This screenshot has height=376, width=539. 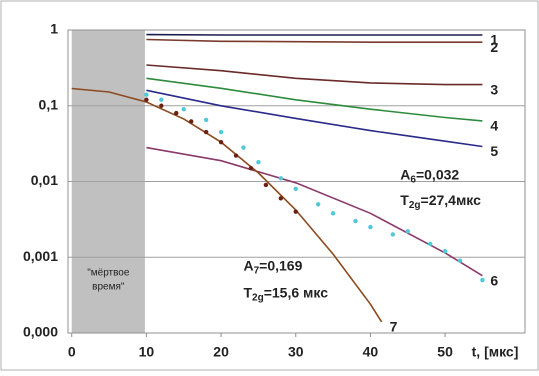 What do you see at coordinates (437, 174) in the screenshot?
I see `annotation-tail: =0,032` at bounding box center [437, 174].